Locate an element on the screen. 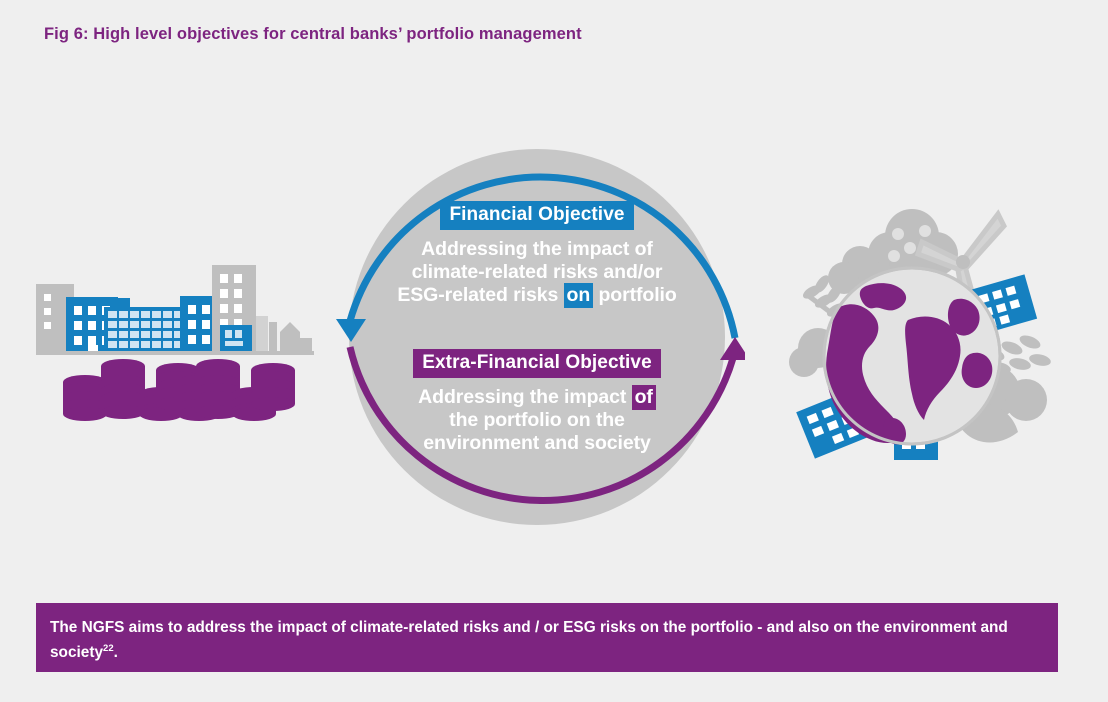 This screenshot has width=1108, height=702. summary-text-end: . is located at coordinates (115, 652).